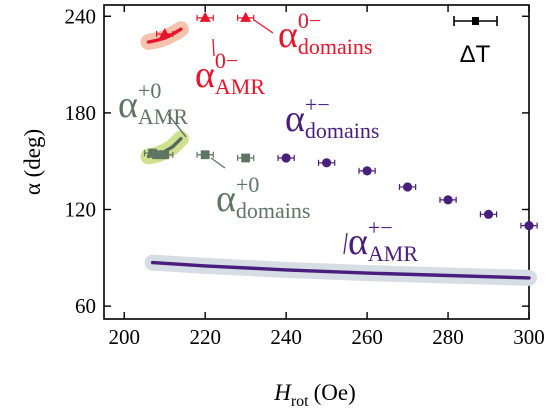  Describe the element at coordinates (149, 90) in the screenshot. I see `label-plus0-amr-superscript: +0` at that location.